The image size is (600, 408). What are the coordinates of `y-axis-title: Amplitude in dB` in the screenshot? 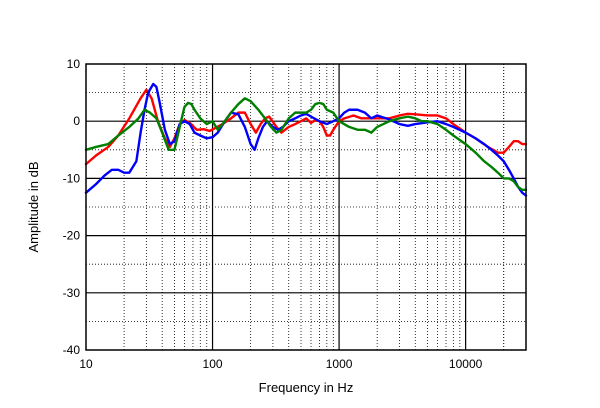 It's located at (33, 206).